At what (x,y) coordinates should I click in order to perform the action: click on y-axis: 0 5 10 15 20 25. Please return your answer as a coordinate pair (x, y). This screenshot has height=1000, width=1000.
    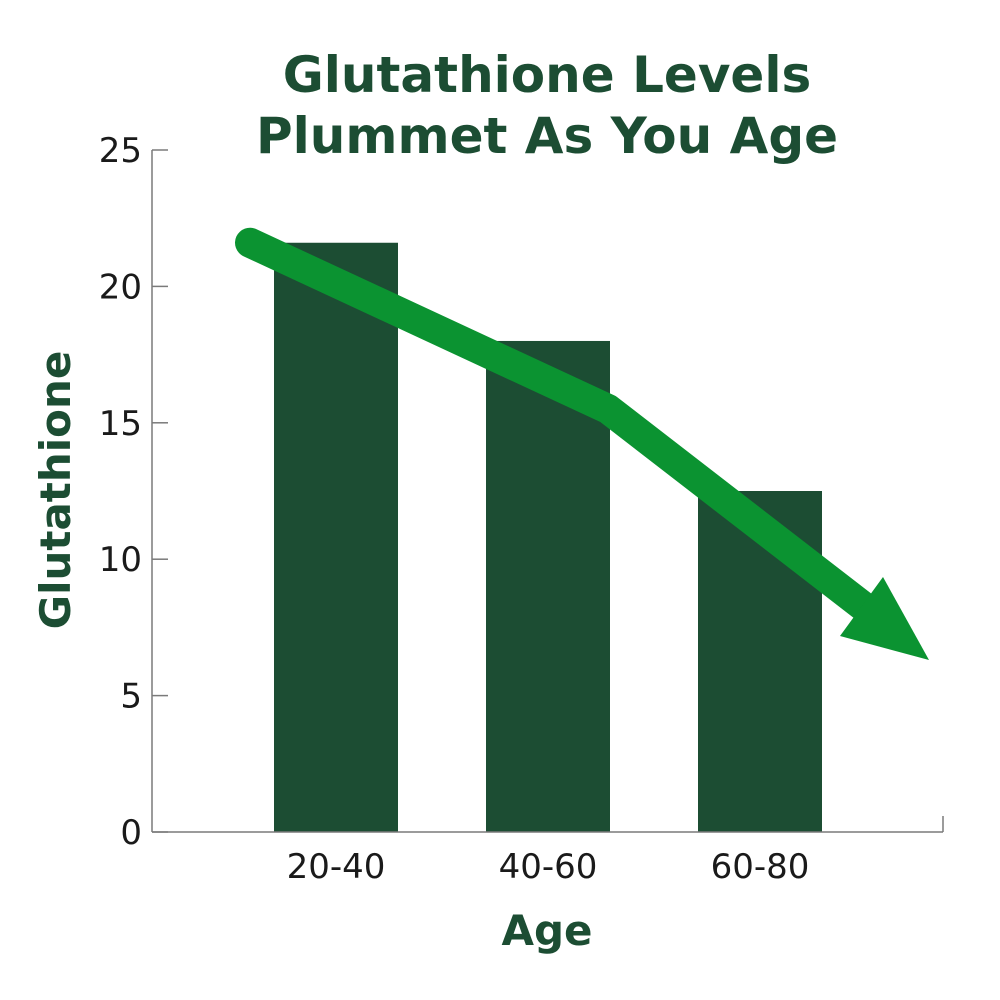
    Looking at the image, I should click on (133, 492).